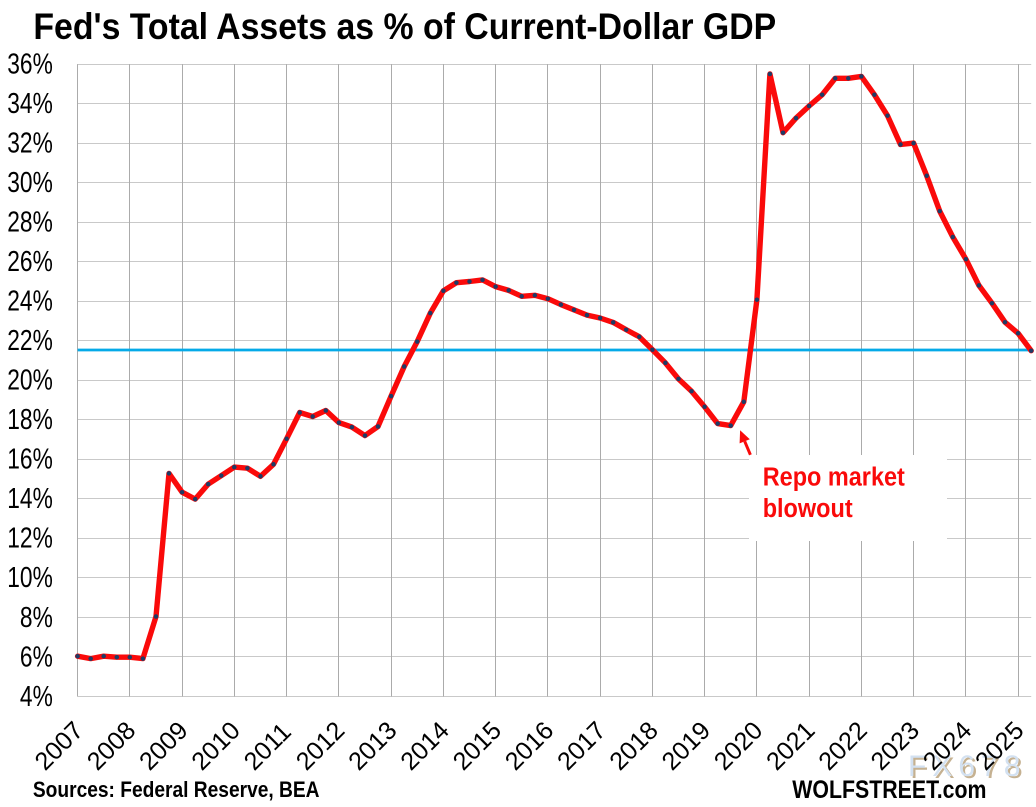 Image resolution: width=1036 pixels, height=807 pixels. Describe the element at coordinates (36, 657) in the screenshot. I see `svg-text: 6%` at that location.